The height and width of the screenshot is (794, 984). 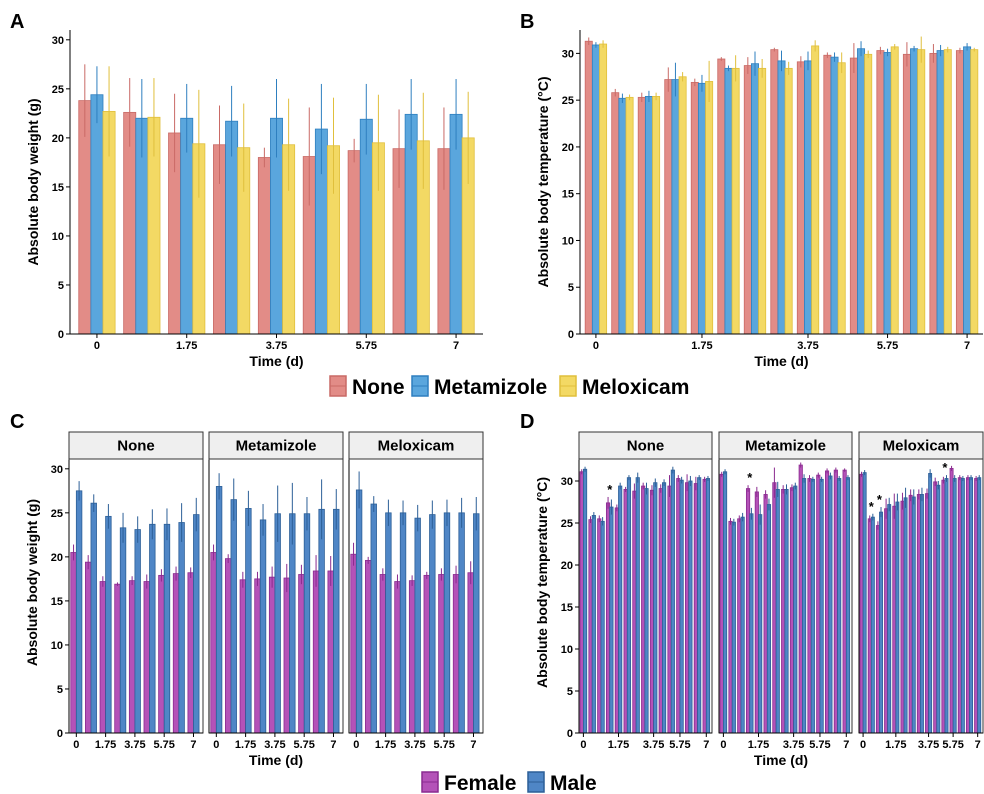 I want to click on panel-letter: C, so click(x=17, y=422).